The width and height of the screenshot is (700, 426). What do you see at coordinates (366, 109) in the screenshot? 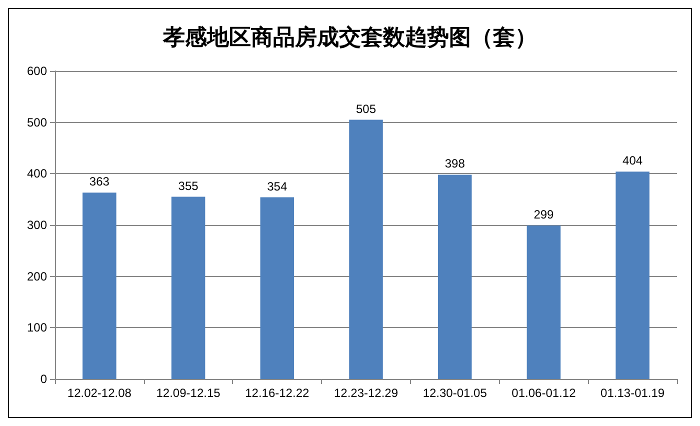
I see `data-label: 505` at bounding box center [366, 109].